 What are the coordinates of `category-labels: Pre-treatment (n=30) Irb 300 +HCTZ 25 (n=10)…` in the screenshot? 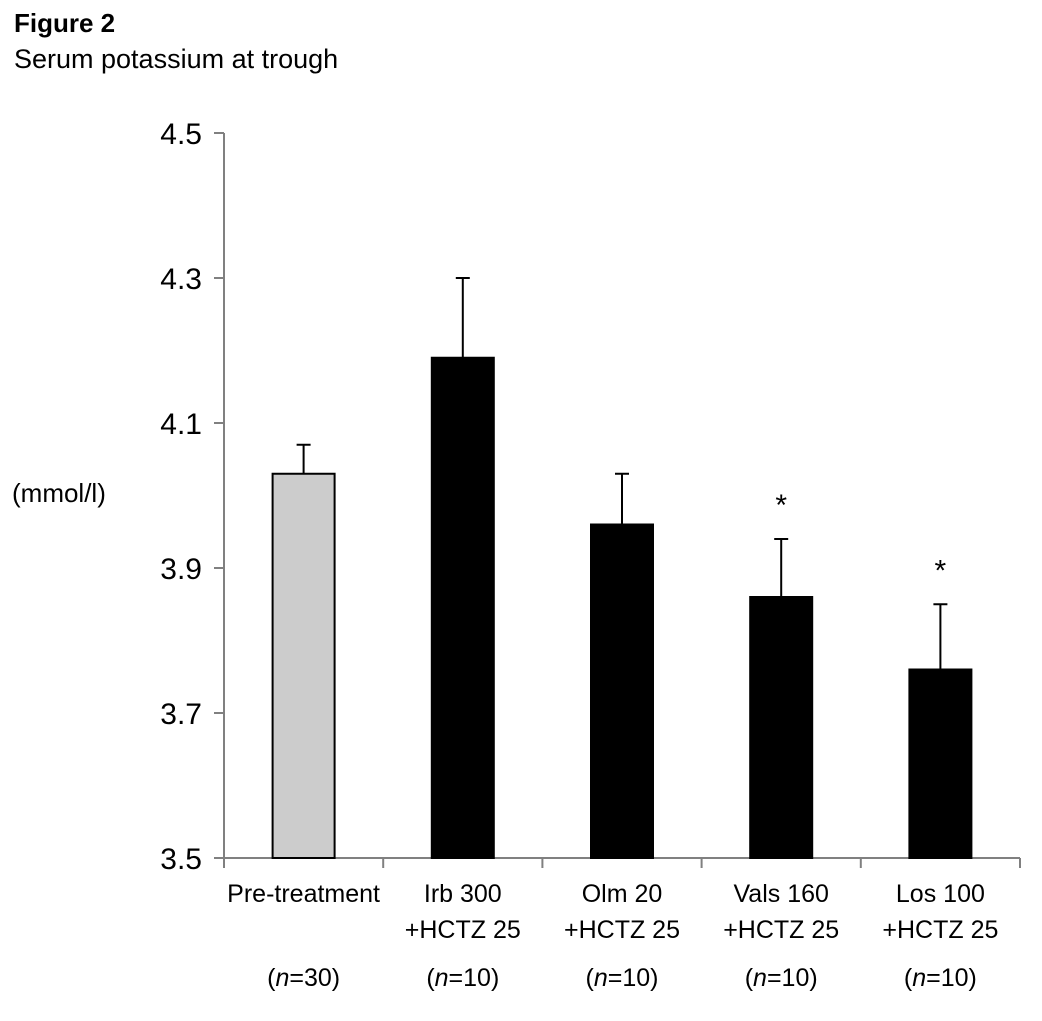 It's located at (612, 936).